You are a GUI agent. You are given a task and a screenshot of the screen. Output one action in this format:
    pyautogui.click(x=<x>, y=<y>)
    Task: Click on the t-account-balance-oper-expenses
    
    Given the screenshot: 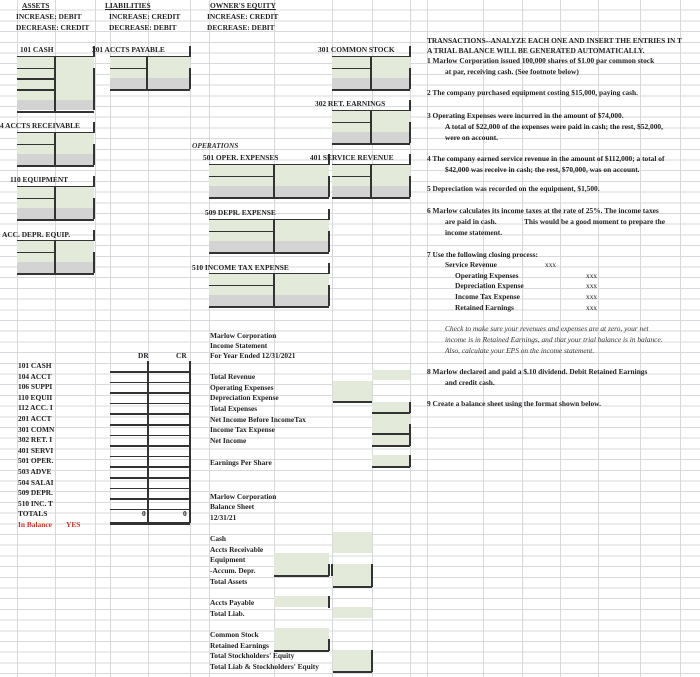 What is the action you would take?
    pyautogui.click(x=269, y=192)
    